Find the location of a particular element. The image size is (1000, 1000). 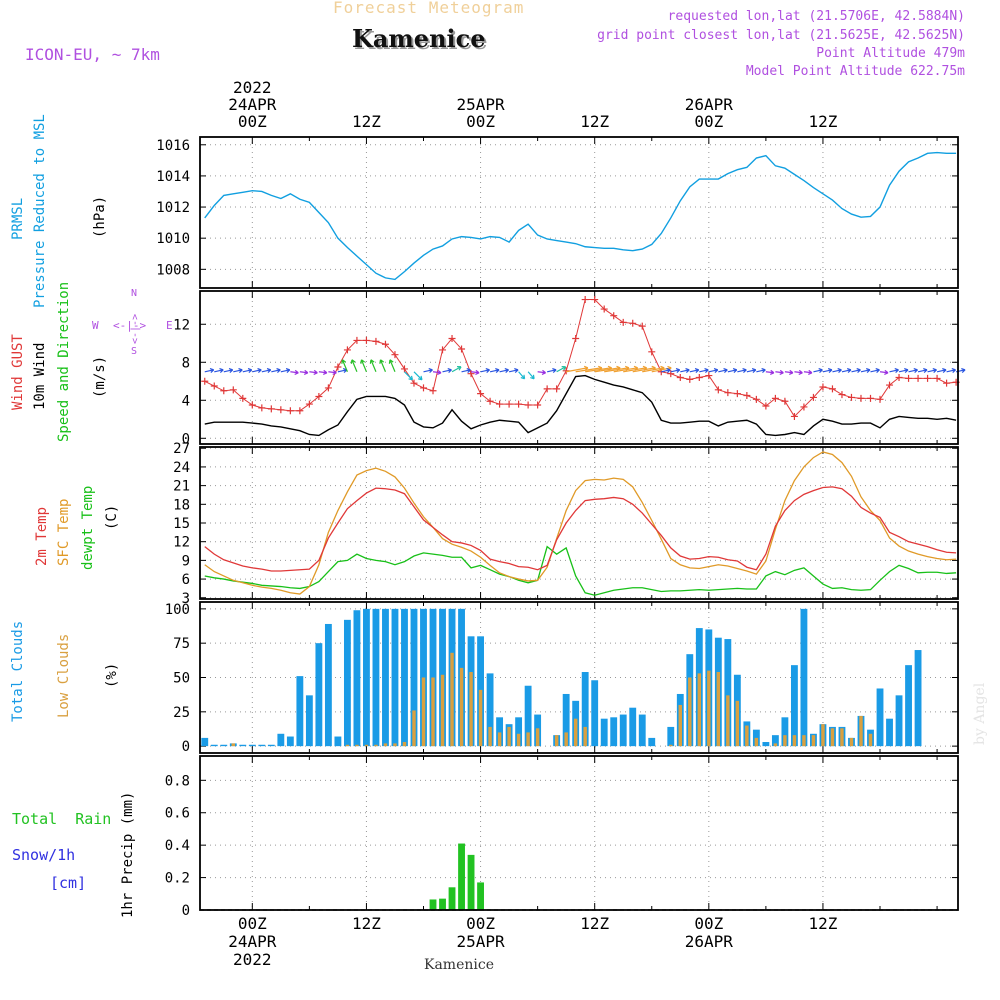

wind-10m-label: 10m Wind is located at coordinates (40, 376).